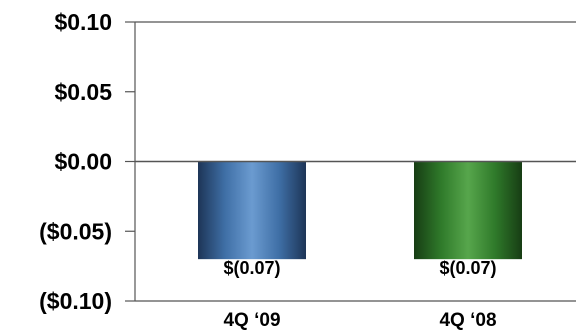 This screenshot has width=576, height=335. Describe the element at coordinates (467, 320) in the screenshot. I see `x-category-label: 4Q ‘08` at that location.